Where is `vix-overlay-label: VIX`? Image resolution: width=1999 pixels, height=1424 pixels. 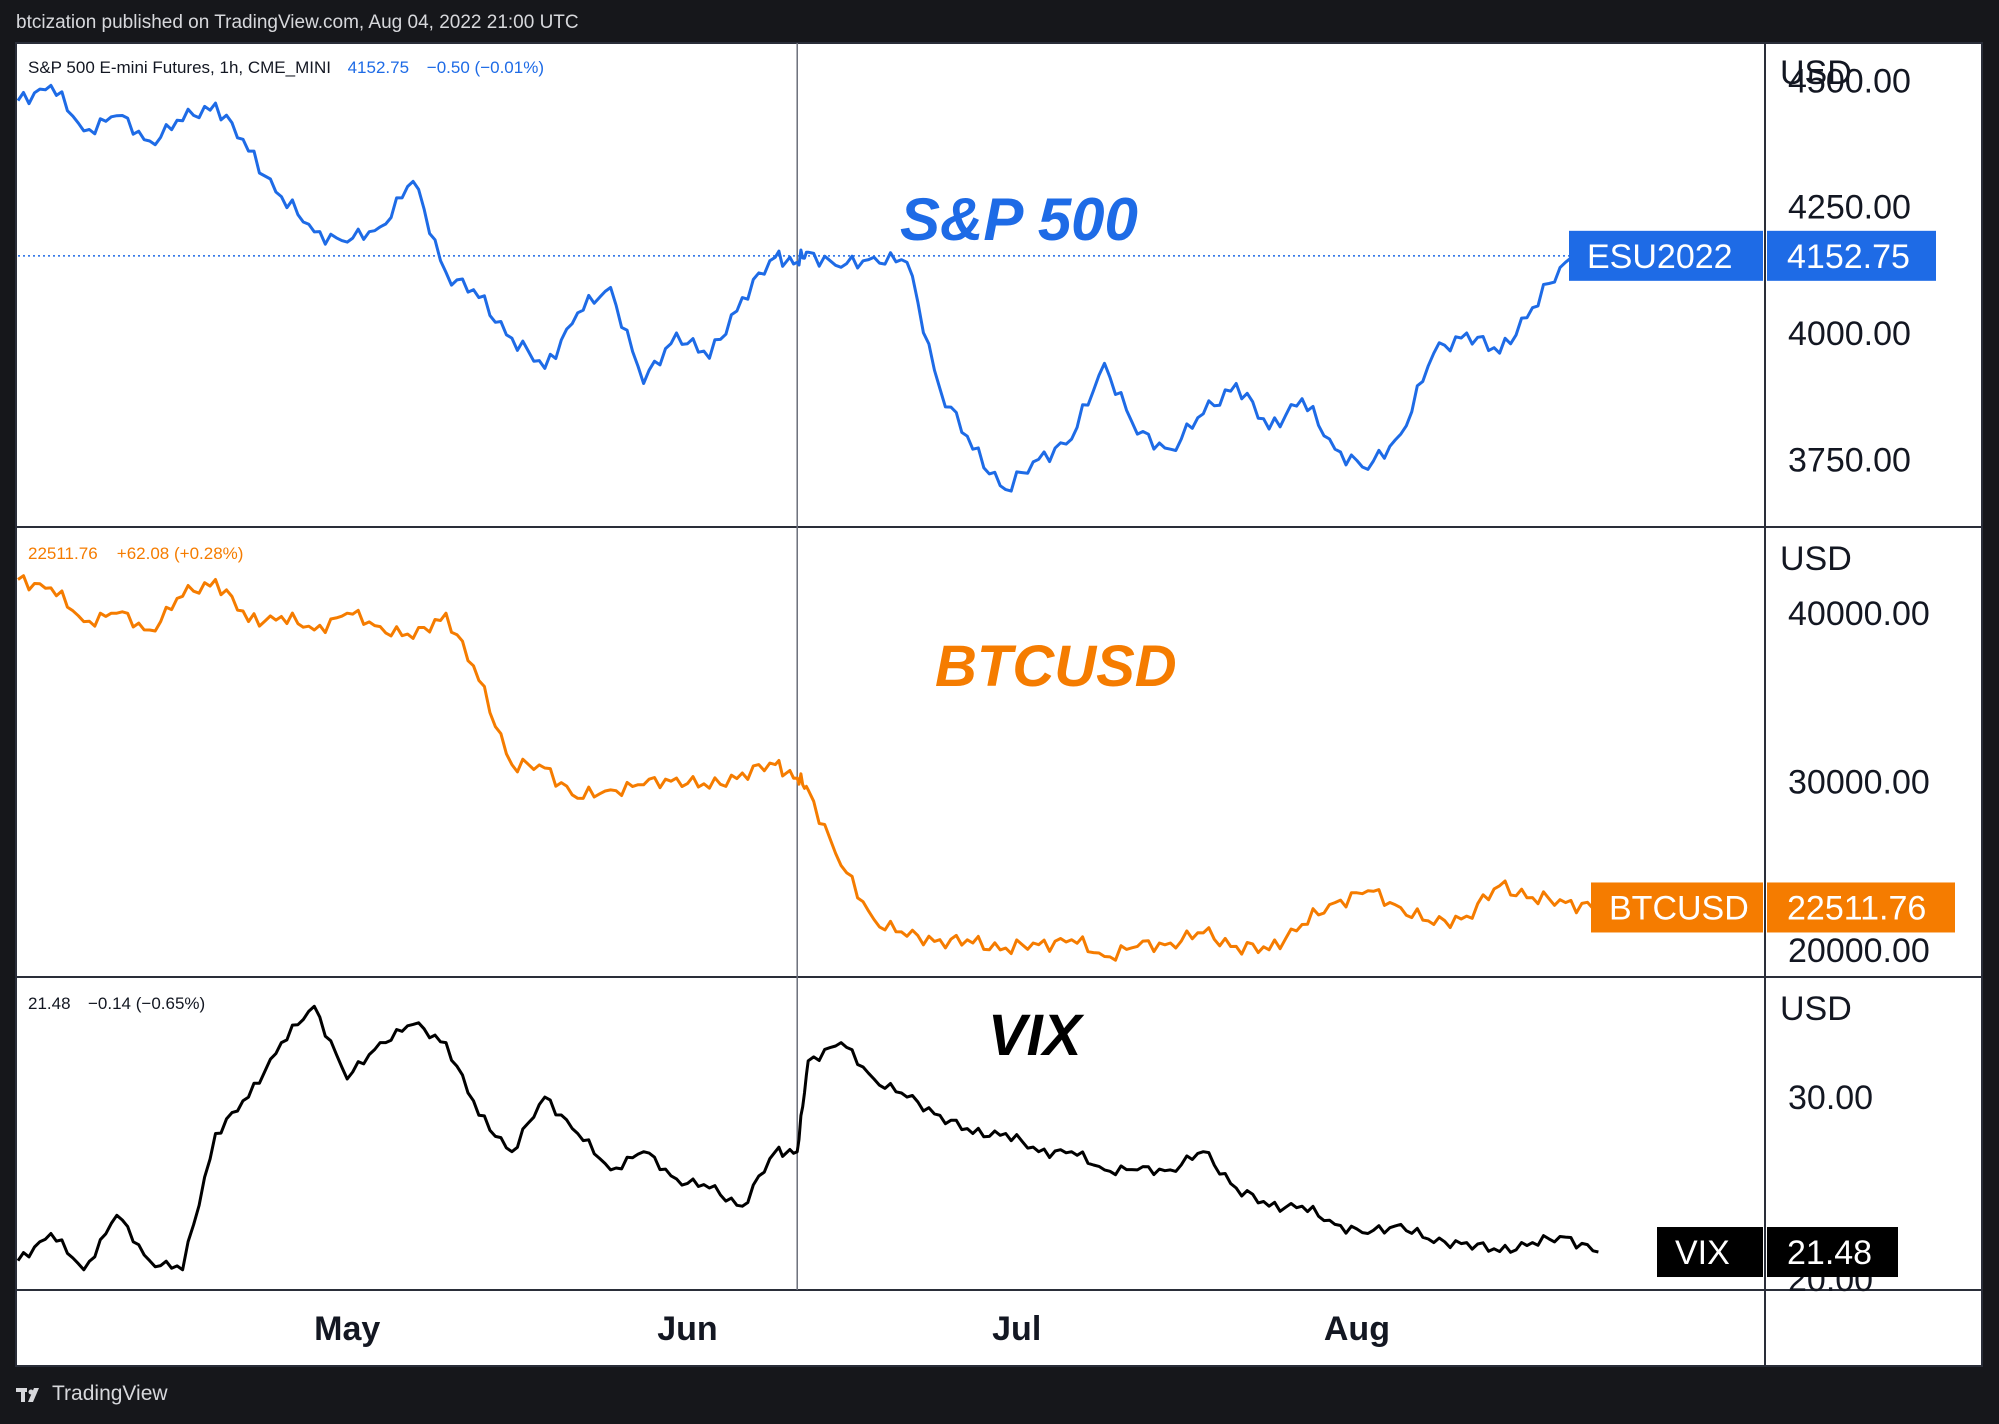 vix-overlay-label: VIX is located at coordinates (1036, 1035).